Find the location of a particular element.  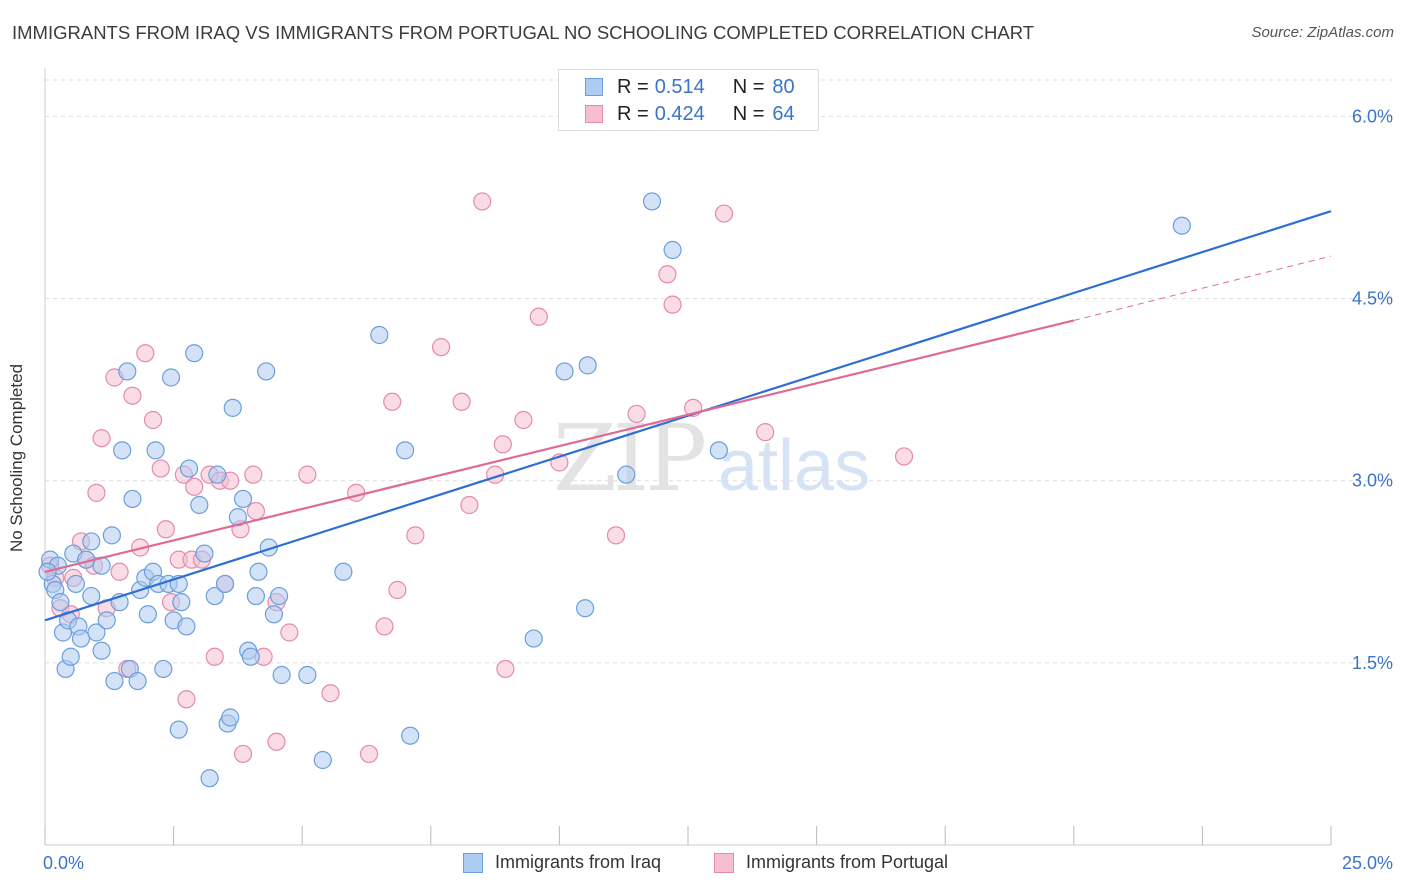

watermark: ZIP atlas is located at coordinates (711, 458).